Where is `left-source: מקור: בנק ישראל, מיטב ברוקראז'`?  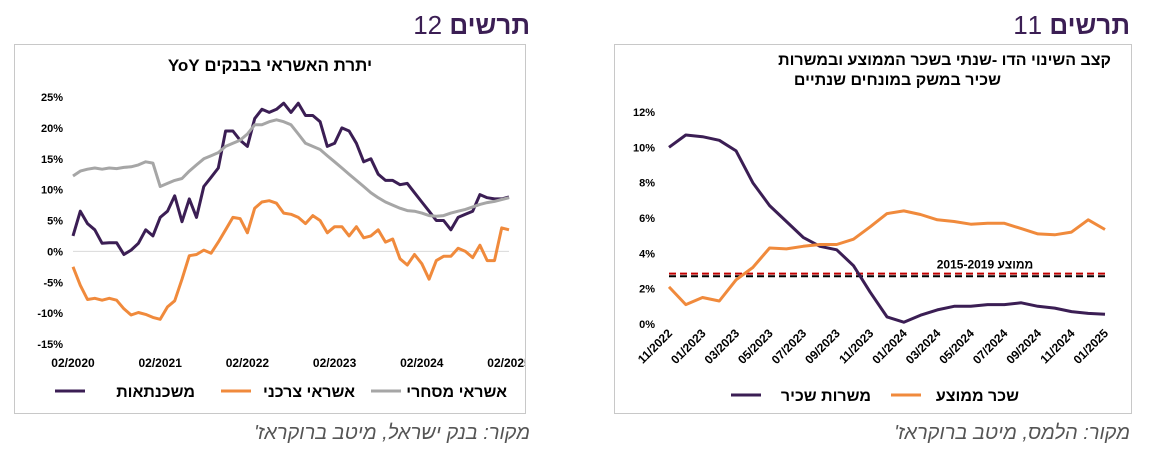
left-source: מקור: בנק ישראל, מיטב ברוקראז' is located at coordinates (391, 433).